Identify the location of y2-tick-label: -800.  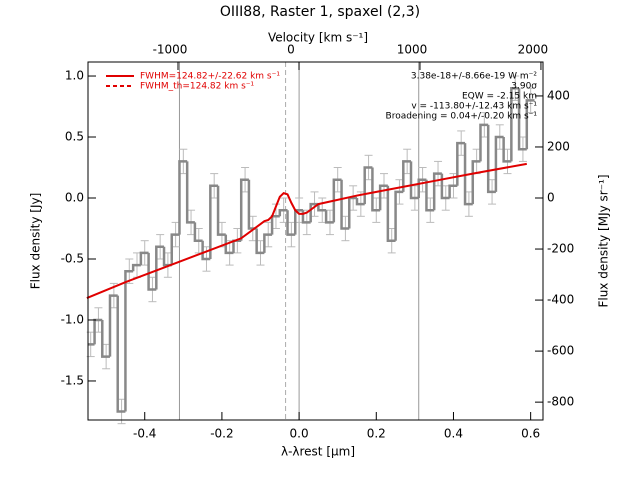
(560, 402).